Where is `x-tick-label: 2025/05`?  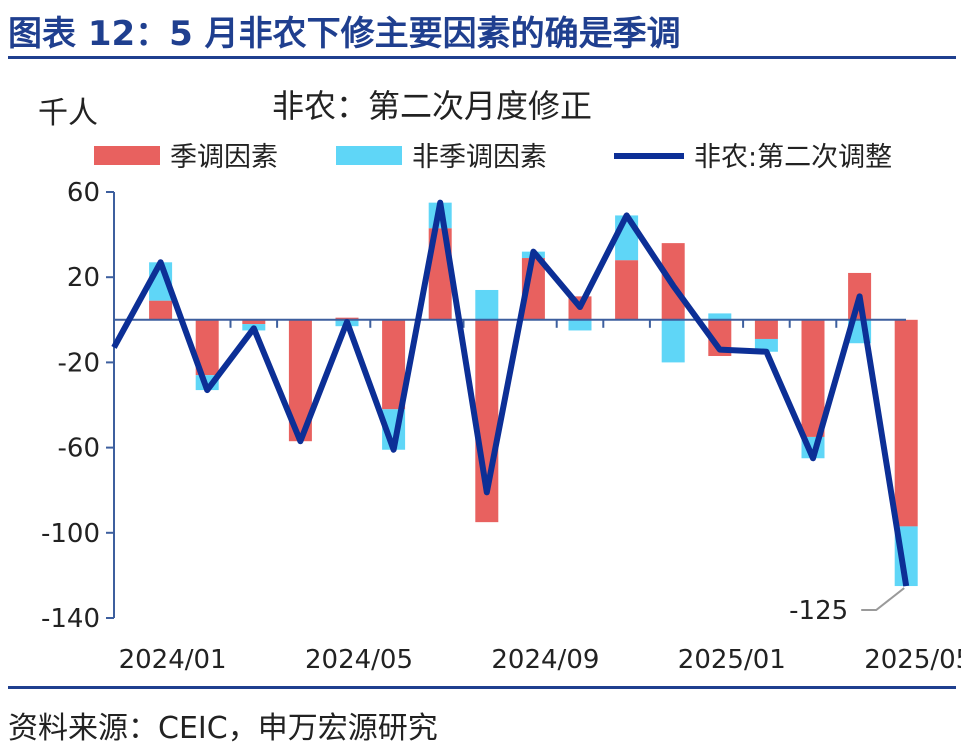 x-tick-label: 2025/05 is located at coordinates (912, 660).